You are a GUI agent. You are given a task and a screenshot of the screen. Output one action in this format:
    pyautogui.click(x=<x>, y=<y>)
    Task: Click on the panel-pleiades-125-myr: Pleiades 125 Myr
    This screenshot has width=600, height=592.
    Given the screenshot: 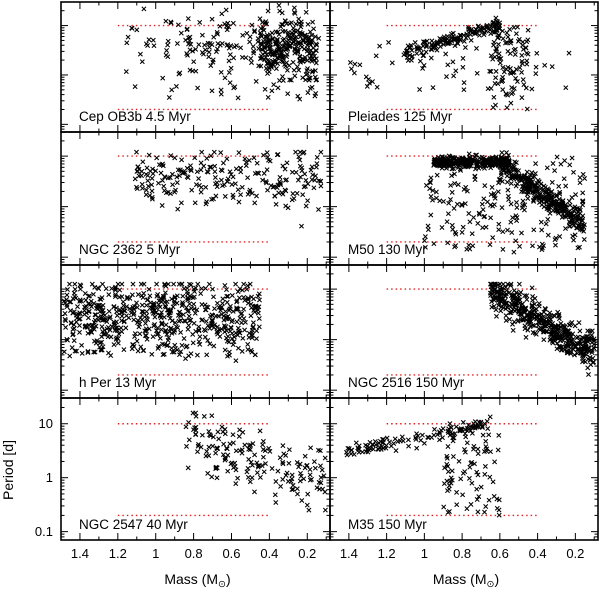 What is the action you would take?
    pyautogui.click(x=464, y=67)
    